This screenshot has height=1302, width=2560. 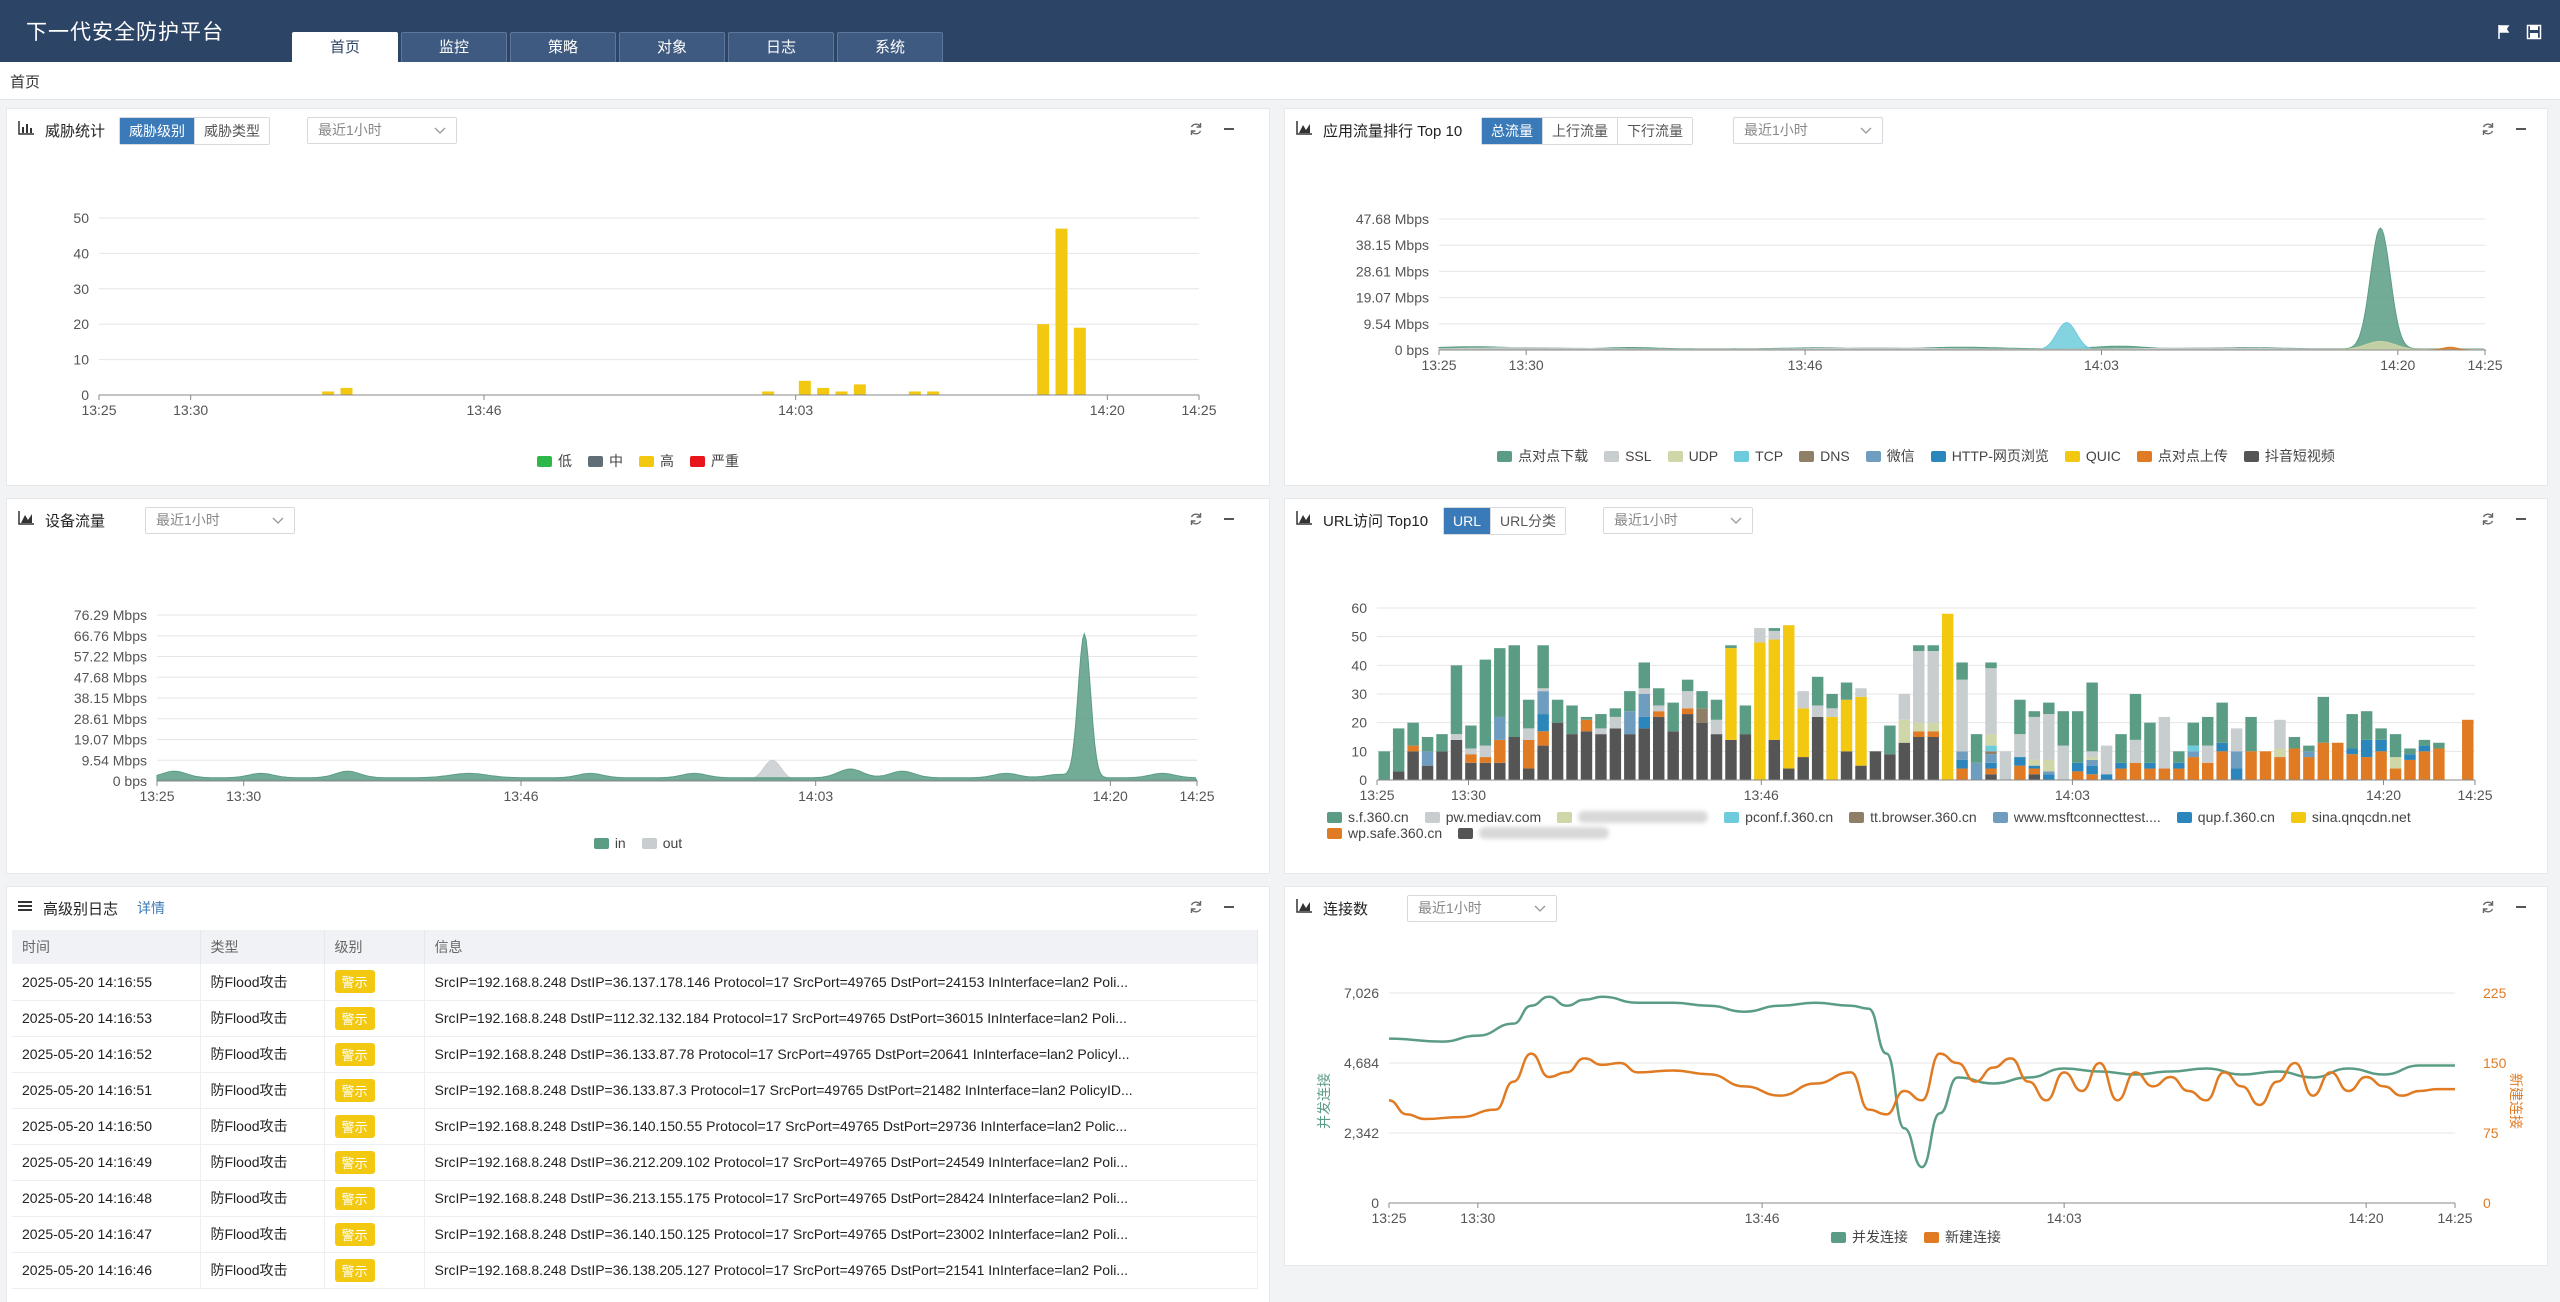 I want to click on total-traffic-button: 总流量, so click(x=1512, y=131).